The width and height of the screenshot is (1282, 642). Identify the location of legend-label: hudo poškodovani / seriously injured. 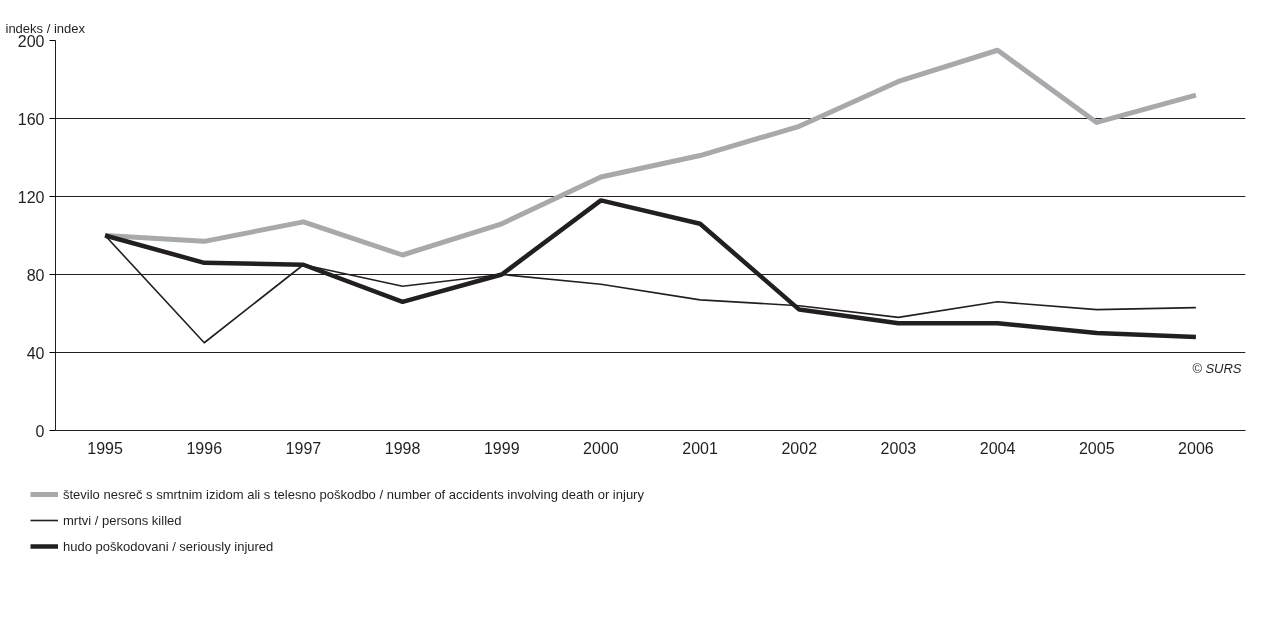
(168, 546).